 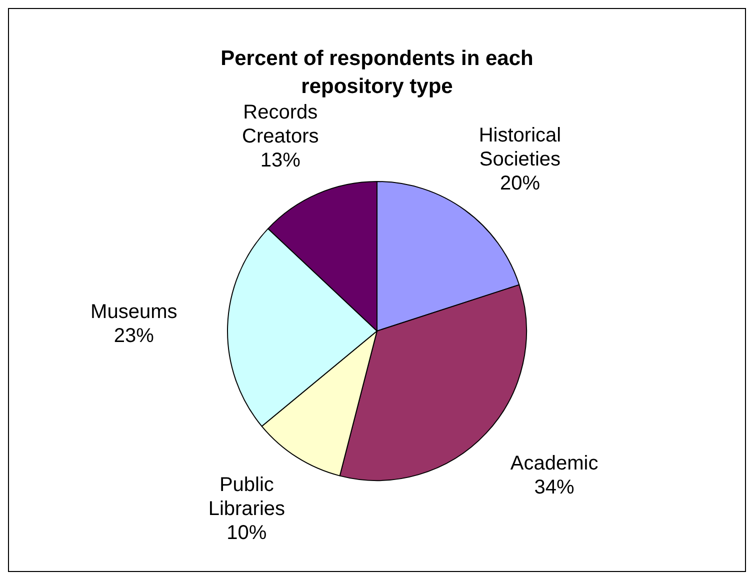 I want to click on slice-label: Records Creators, so click(x=280, y=124).